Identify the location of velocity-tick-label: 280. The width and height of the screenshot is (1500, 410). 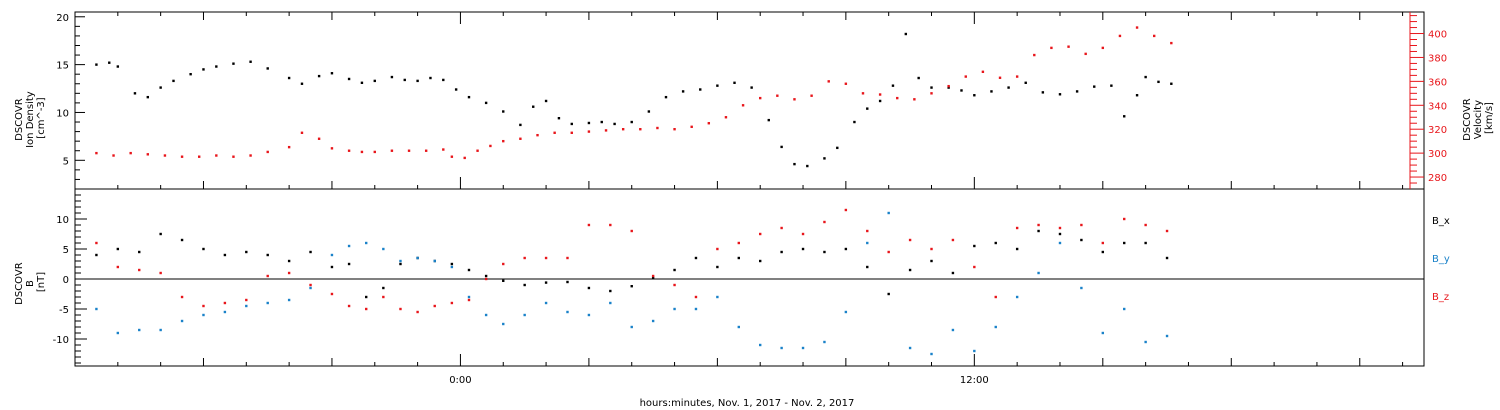
(1437, 178).